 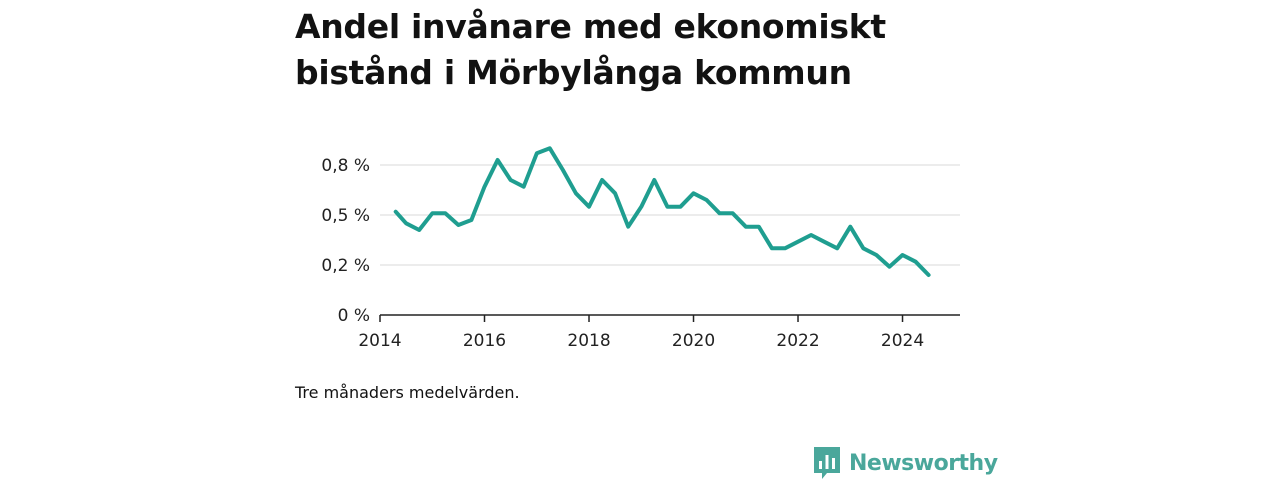 What do you see at coordinates (354, 316) in the screenshot?
I see `y-tick-label: 0 %` at bounding box center [354, 316].